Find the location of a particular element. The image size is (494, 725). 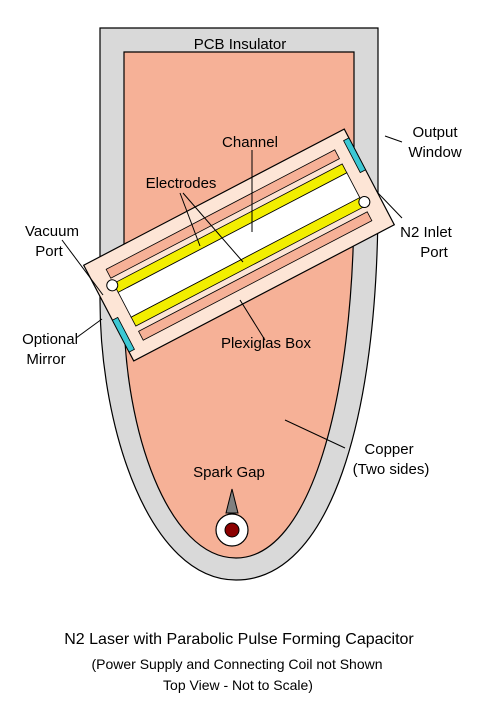

label-output-window-1: Output is located at coordinates (435, 132).